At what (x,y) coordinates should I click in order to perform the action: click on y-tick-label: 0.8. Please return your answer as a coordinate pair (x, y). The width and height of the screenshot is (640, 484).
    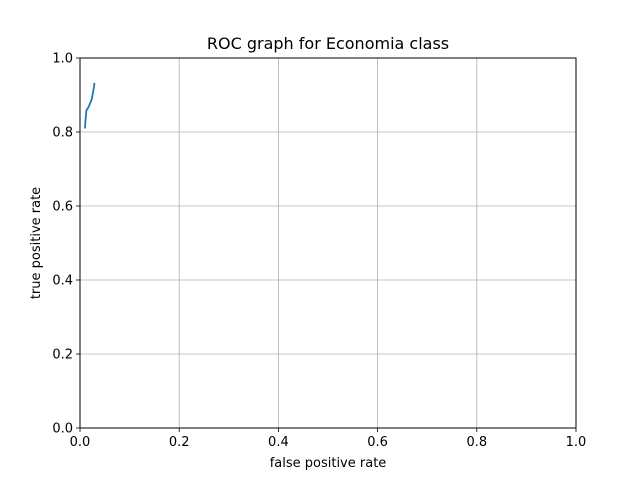
    Looking at the image, I should click on (62, 133).